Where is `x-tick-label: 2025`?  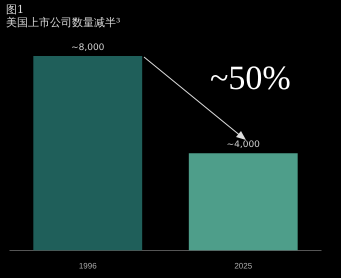
x-tick-label: 2025 is located at coordinates (243, 265).